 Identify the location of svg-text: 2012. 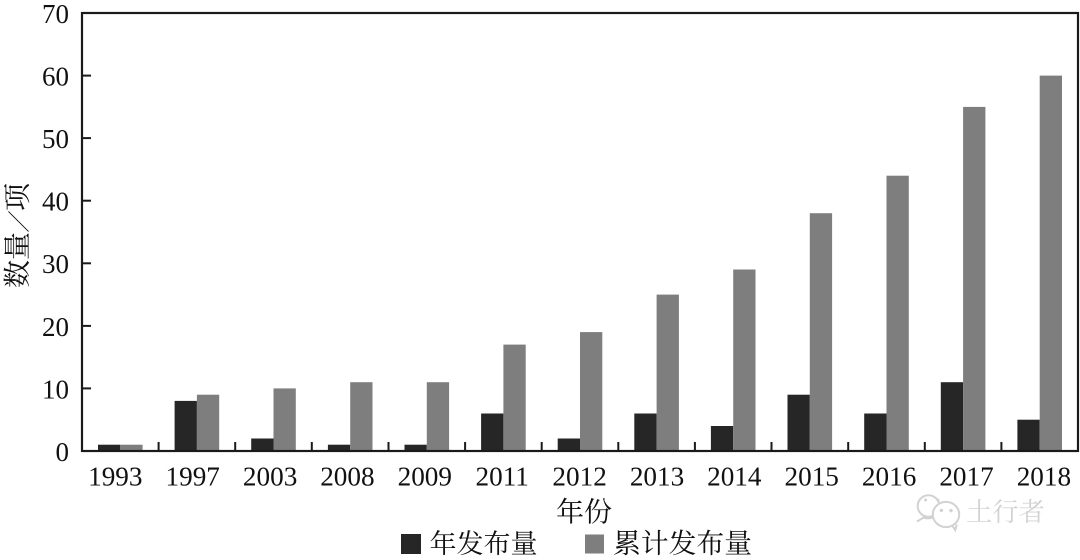
(579, 477).